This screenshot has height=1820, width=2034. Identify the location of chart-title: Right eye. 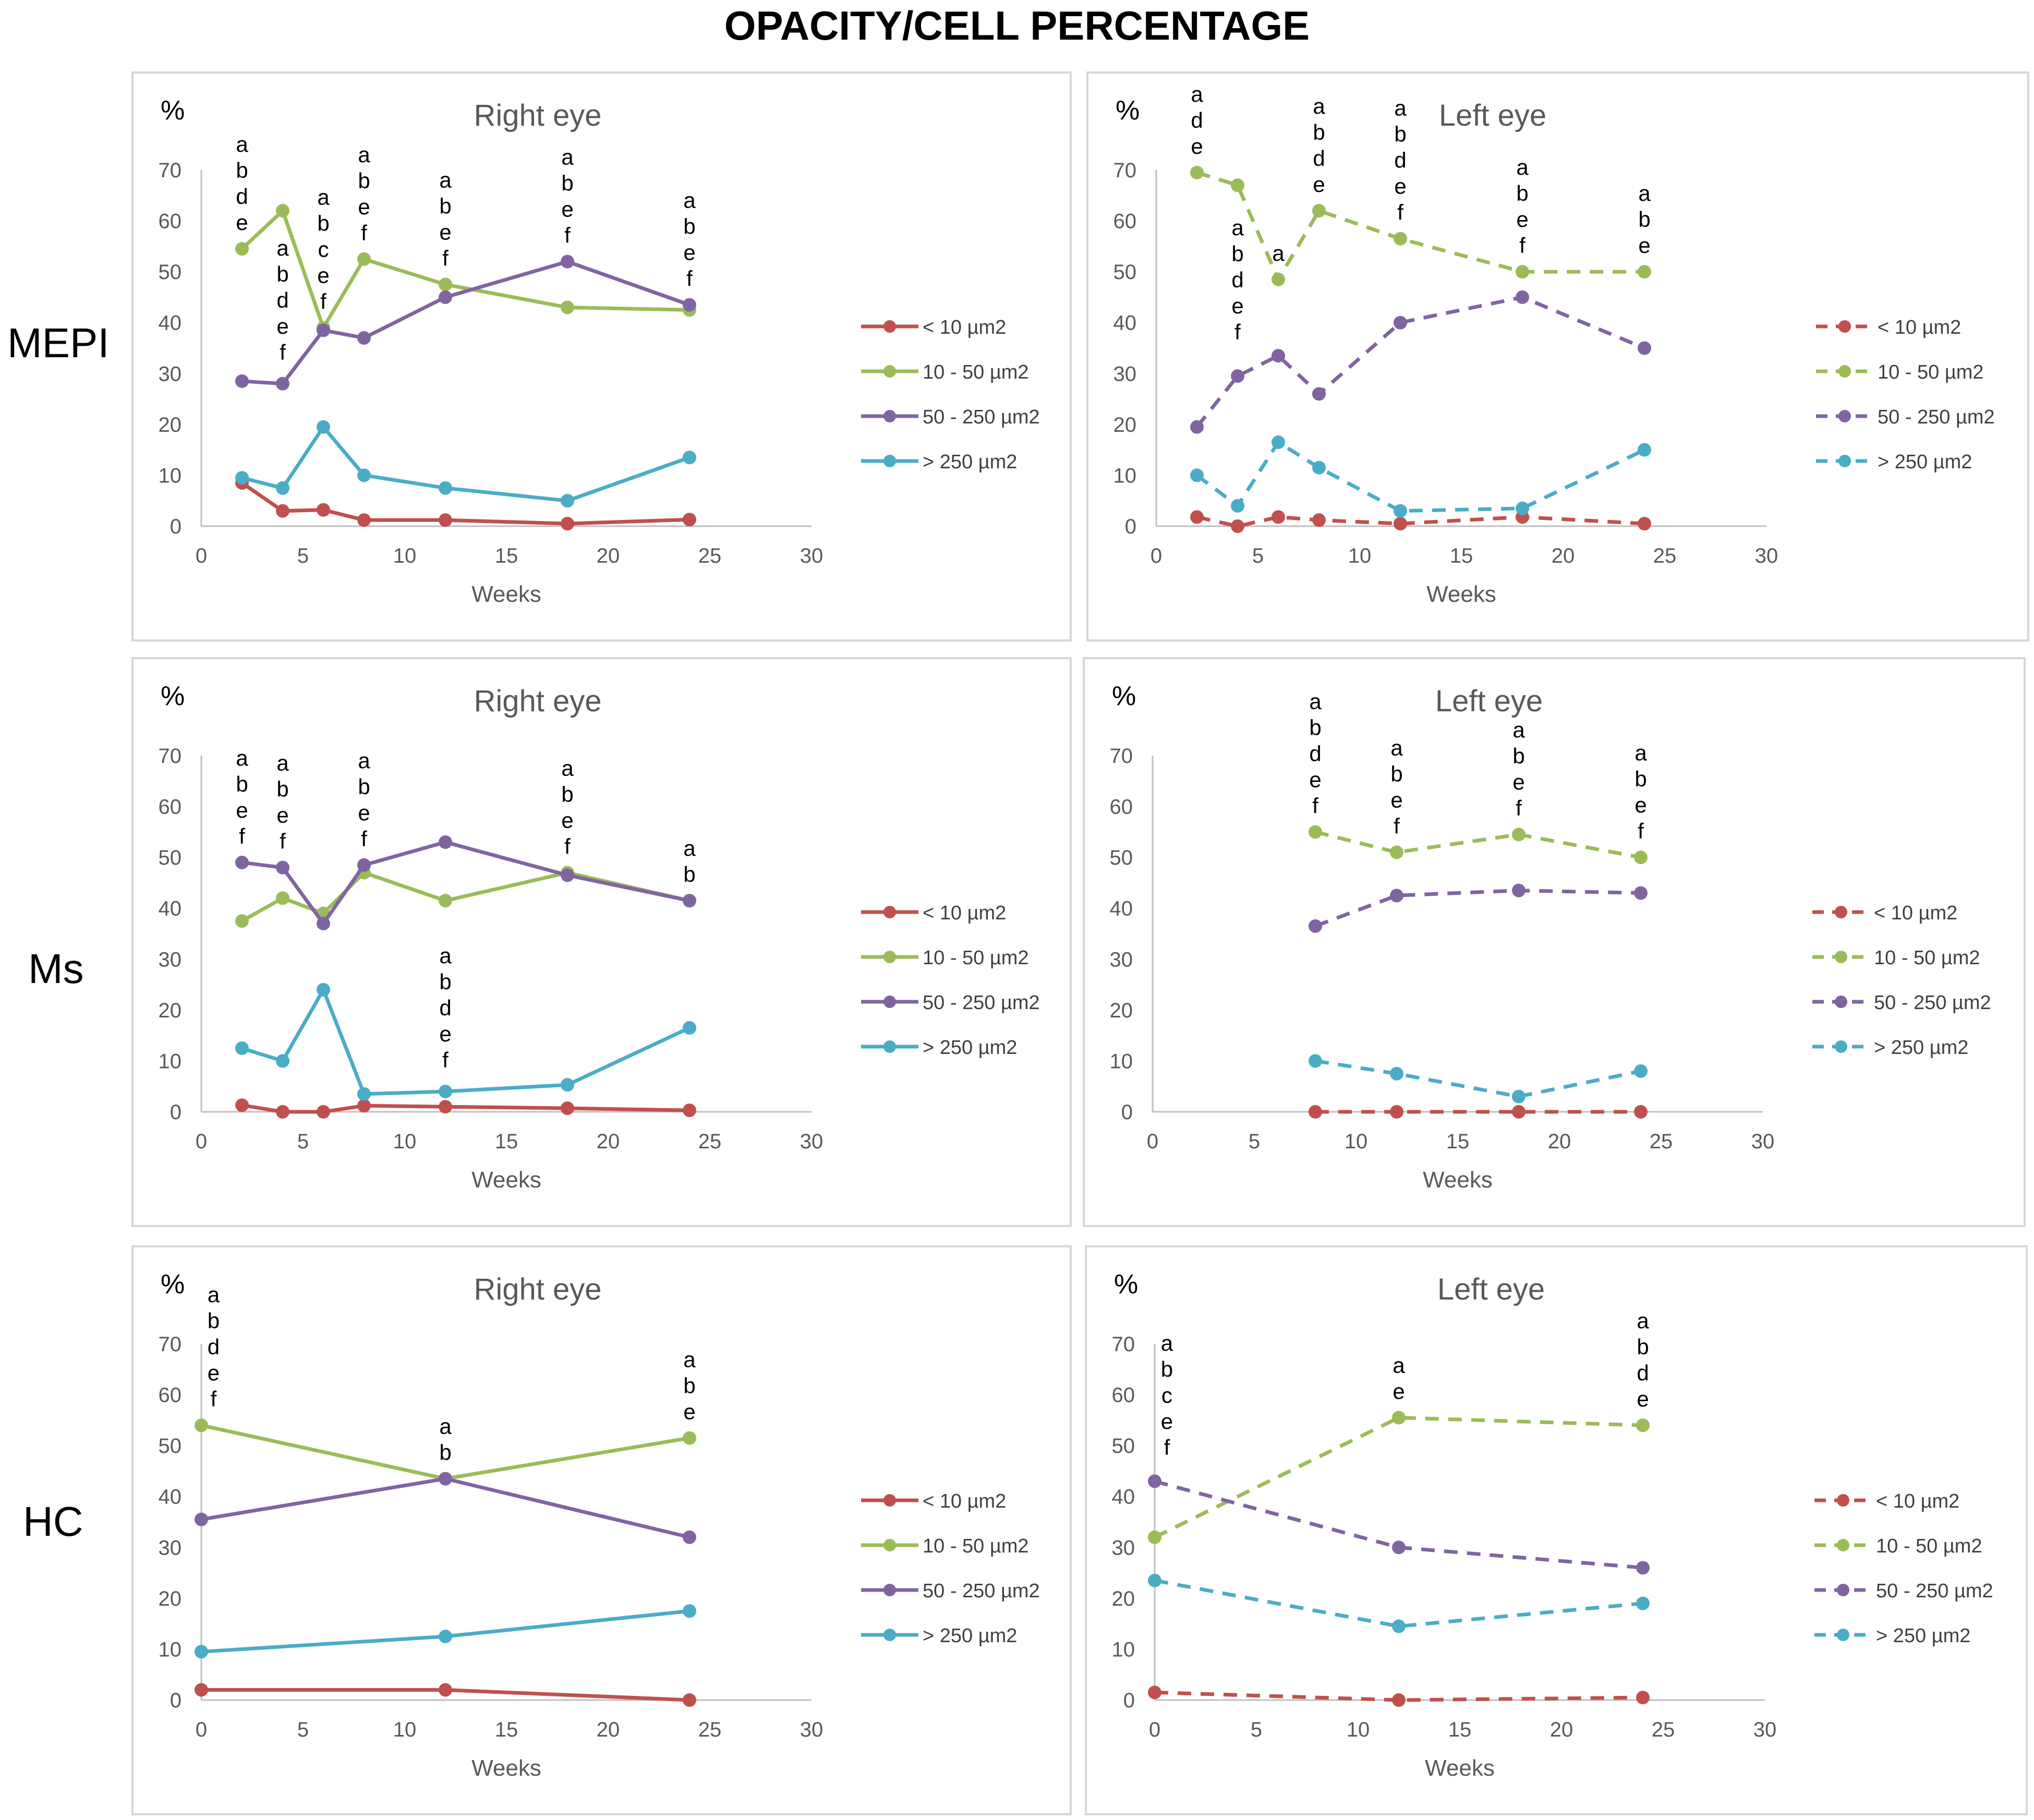
(537, 115).